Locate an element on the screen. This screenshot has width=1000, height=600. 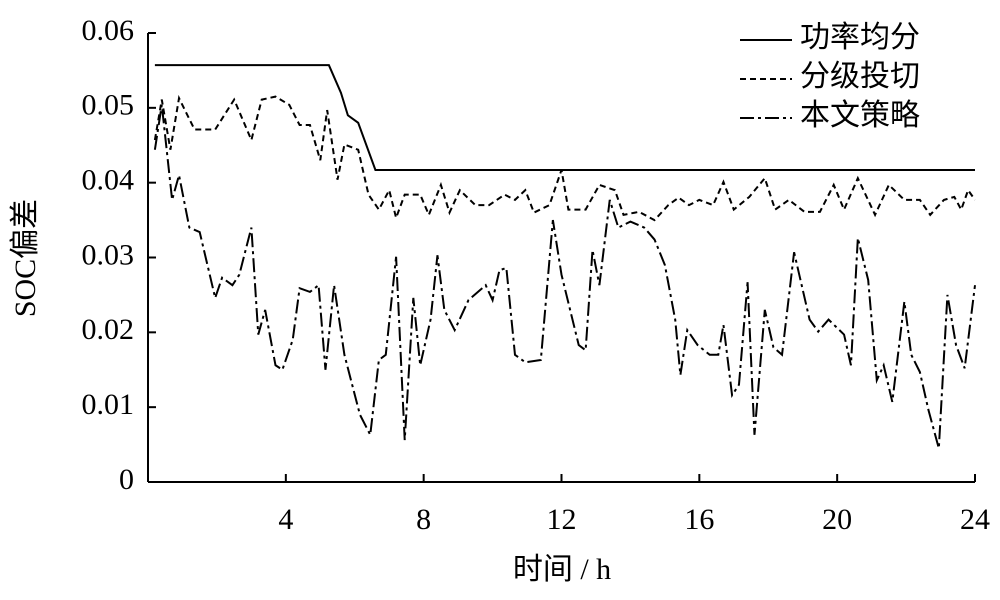
x-tick-label: 24 is located at coordinates (975, 519).